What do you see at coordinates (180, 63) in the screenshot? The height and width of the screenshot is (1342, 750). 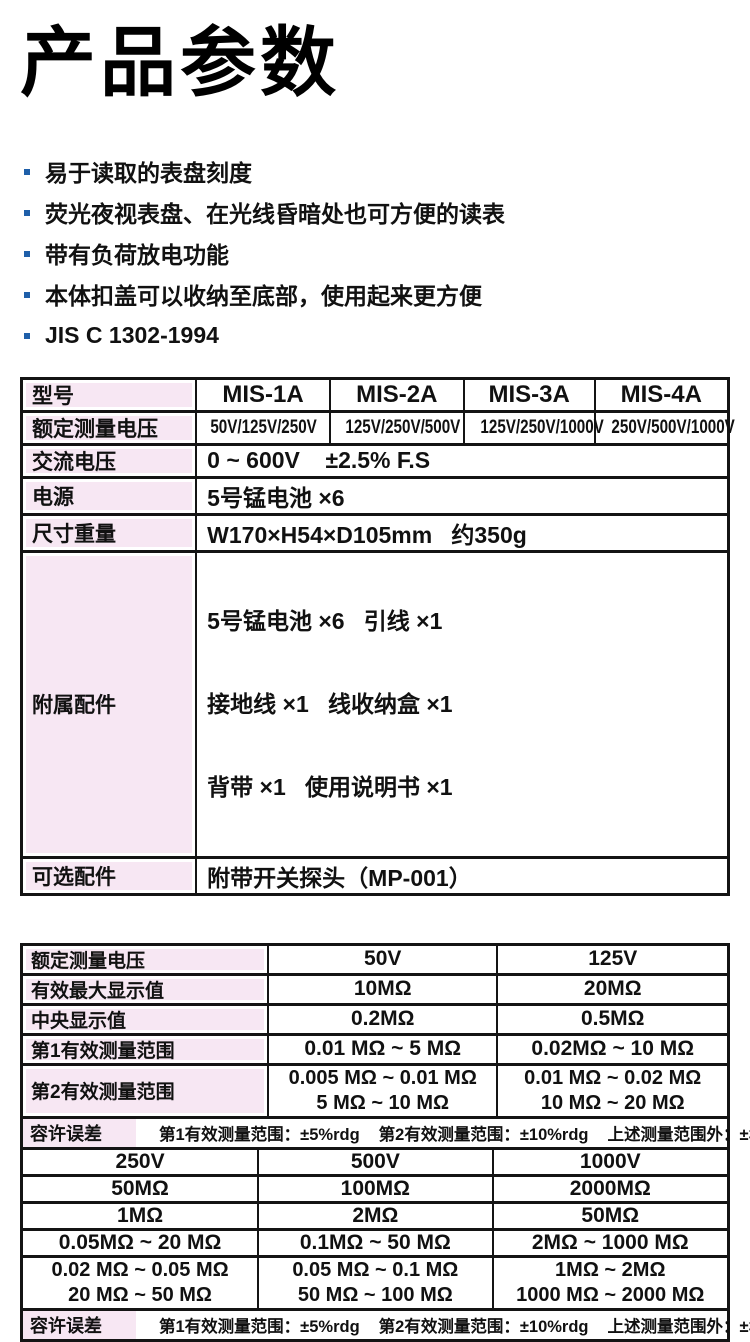 I see `page-title: 产品参数` at bounding box center [180, 63].